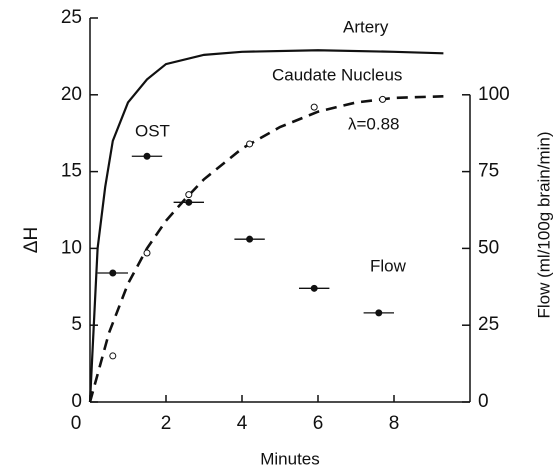 Image resolution: width=555 pixels, height=472 pixels. Describe the element at coordinates (76, 324) in the screenshot. I see `y-tick-label: 5` at that location.